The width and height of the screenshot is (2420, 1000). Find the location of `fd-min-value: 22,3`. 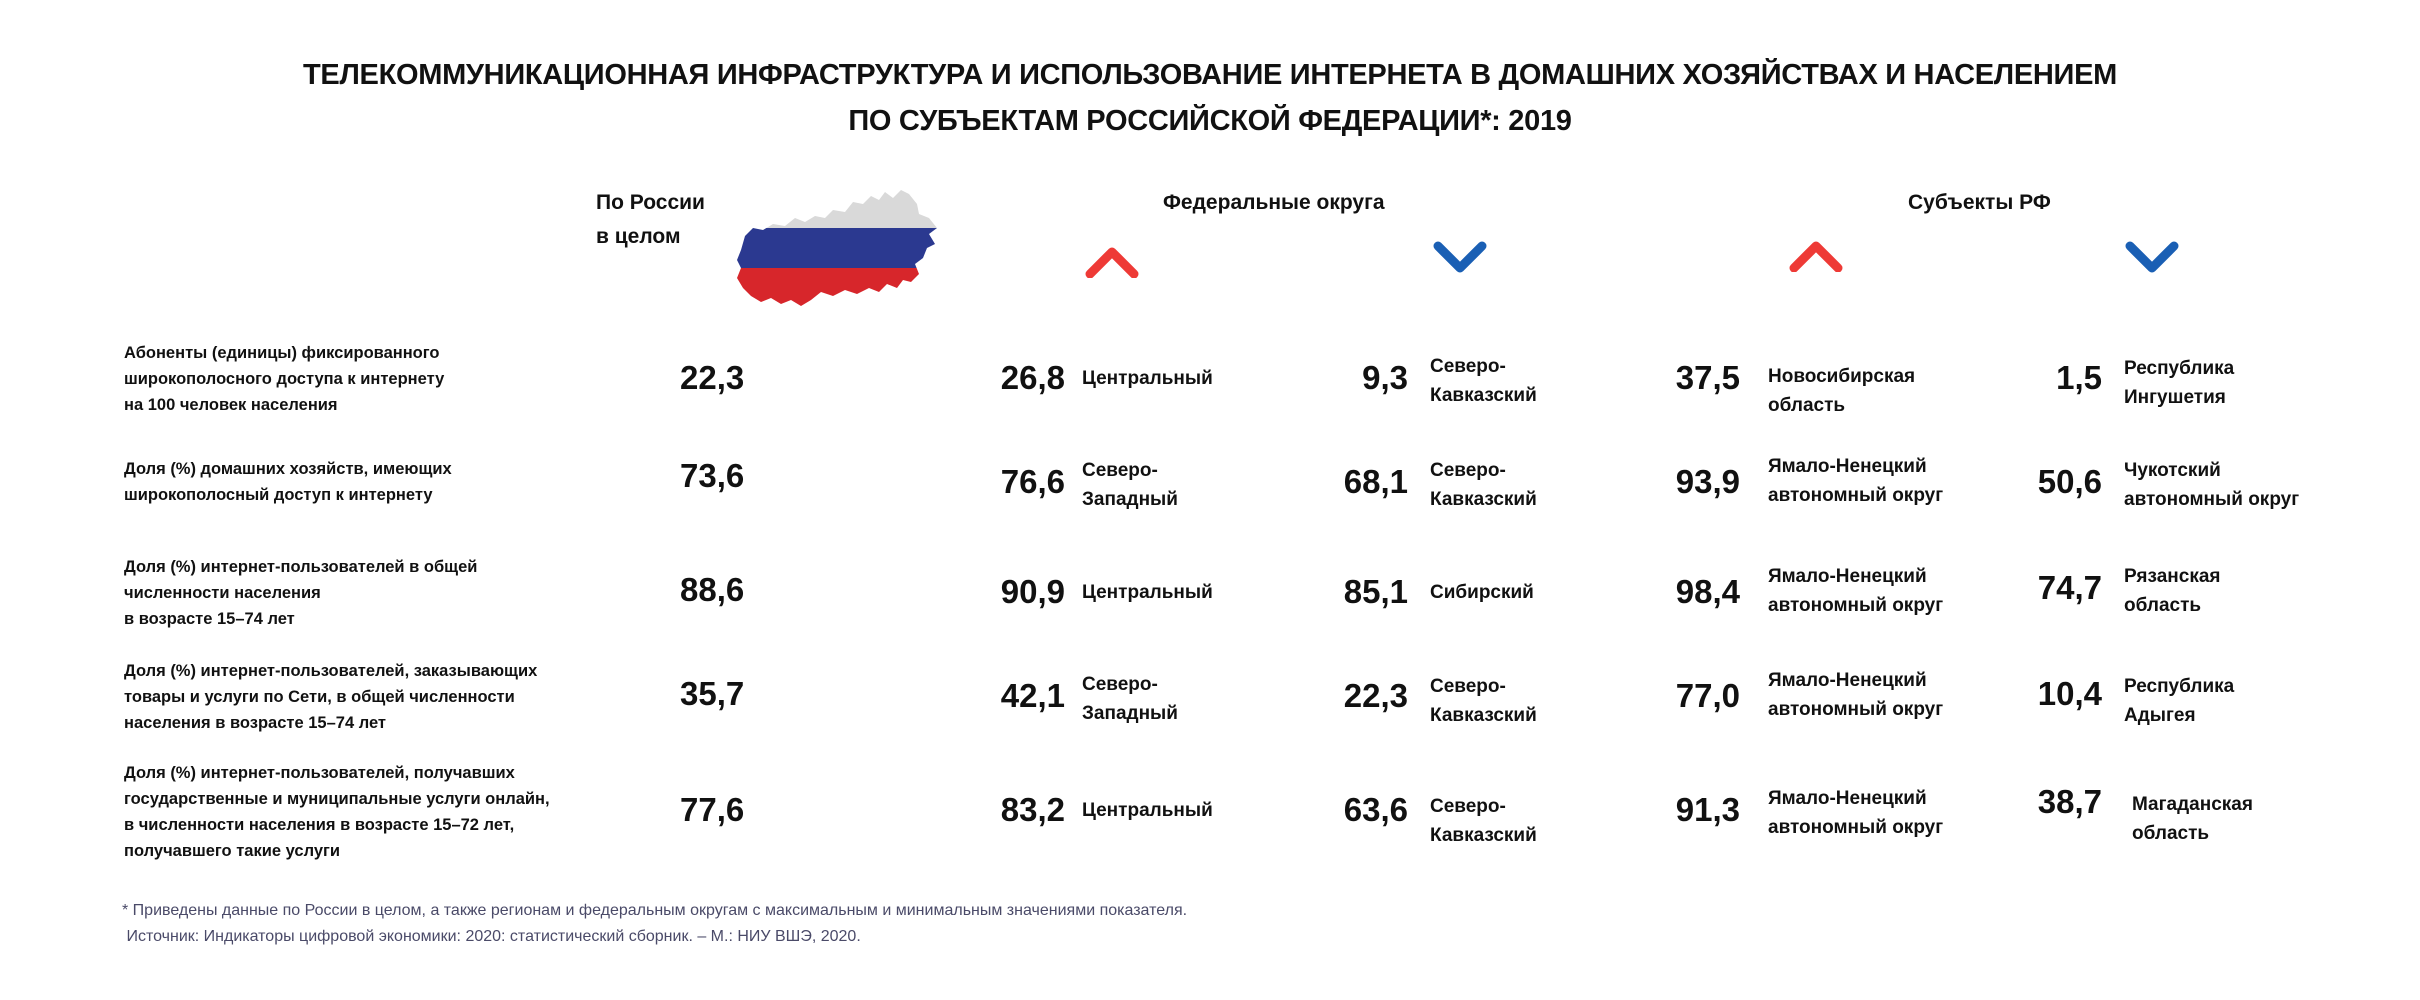

fd-min-value: 22,3 is located at coordinates (1375, 695).